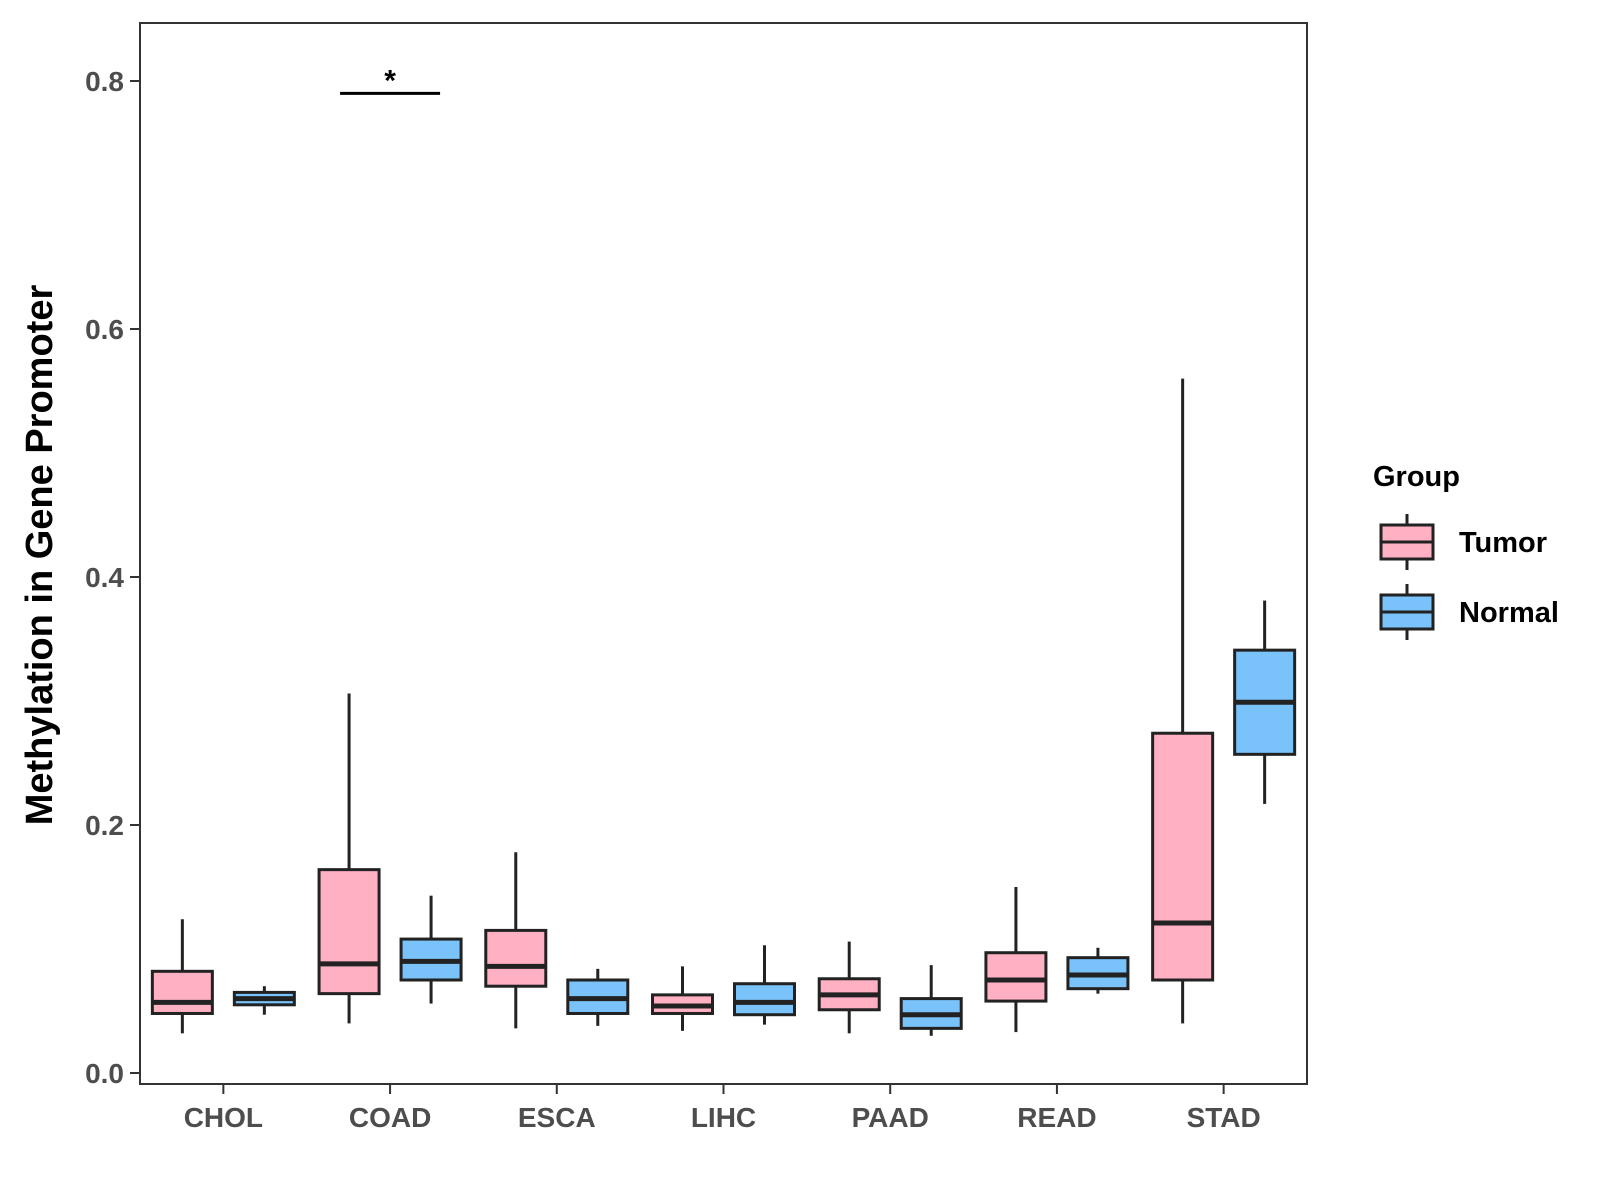 Image resolution: width=1600 pixels, height=1200 pixels. Describe the element at coordinates (40, 555) in the screenshot. I see `y-axis-title: Methylation in Gene Promoter` at that location.